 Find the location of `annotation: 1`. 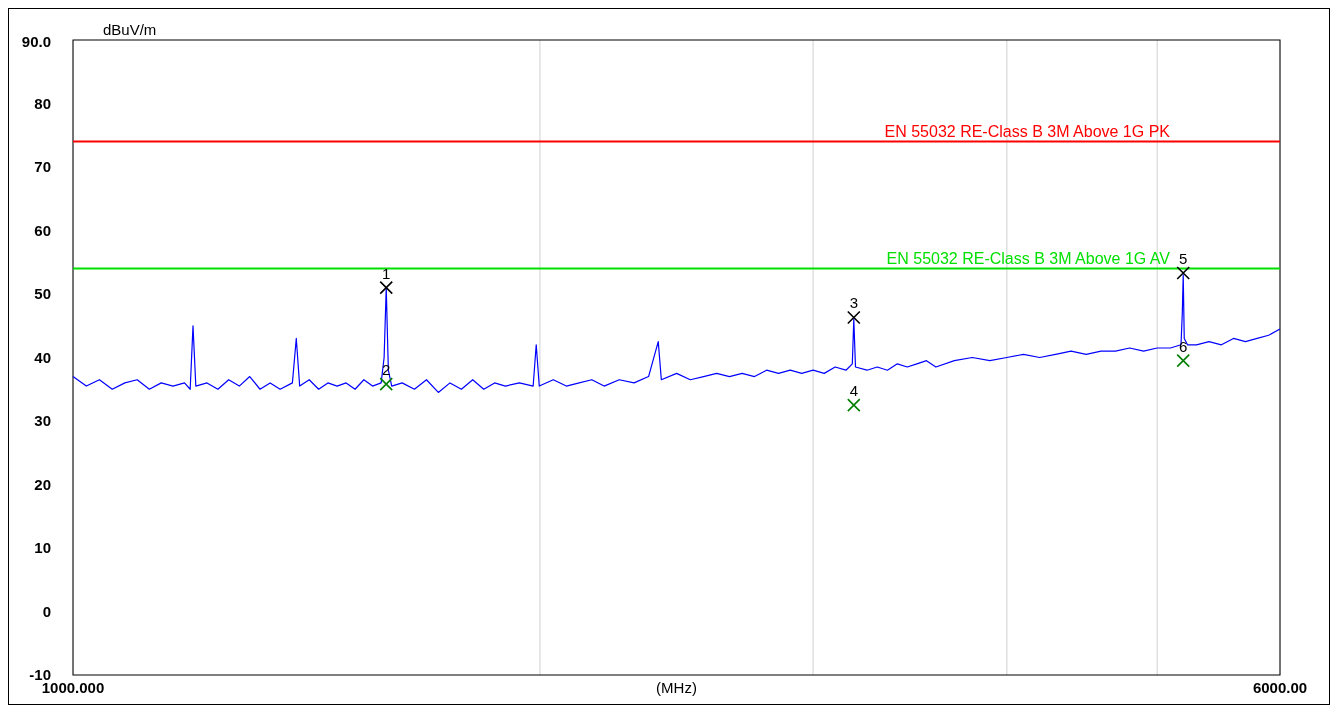

annotation: 1 is located at coordinates (386, 273).